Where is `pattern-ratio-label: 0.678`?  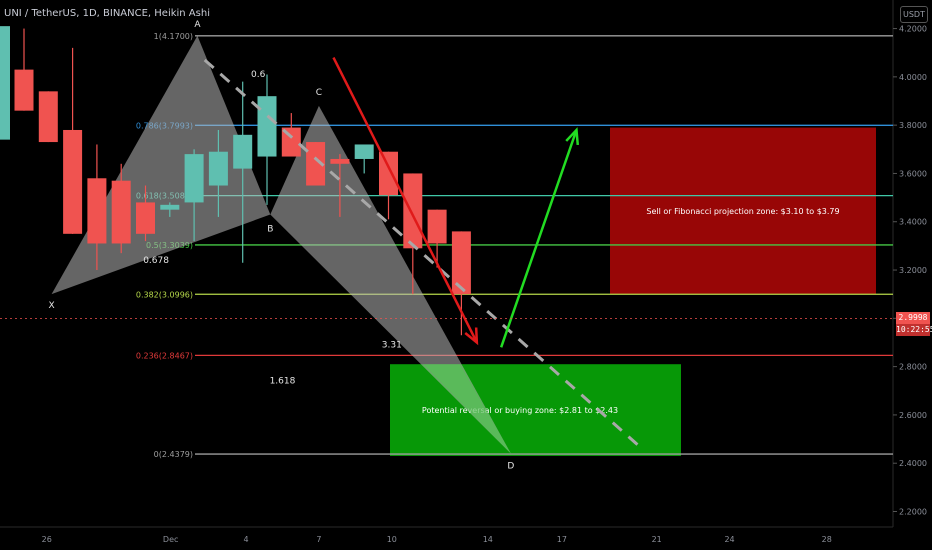 pattern-ratio-label: 0.678 is located at coordinates (156, 261).